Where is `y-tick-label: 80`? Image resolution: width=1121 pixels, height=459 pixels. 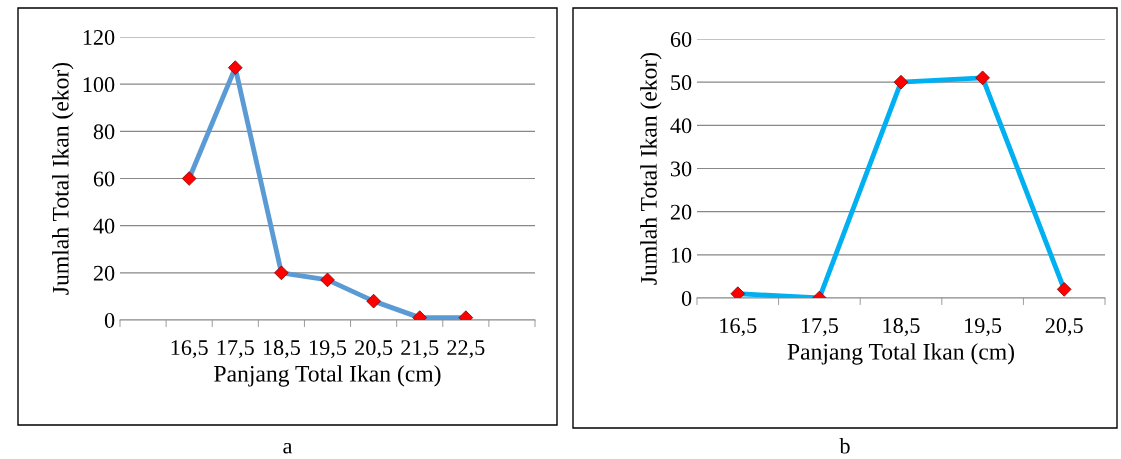
y-tick-label: 80 is located at coordinates (104, 132).